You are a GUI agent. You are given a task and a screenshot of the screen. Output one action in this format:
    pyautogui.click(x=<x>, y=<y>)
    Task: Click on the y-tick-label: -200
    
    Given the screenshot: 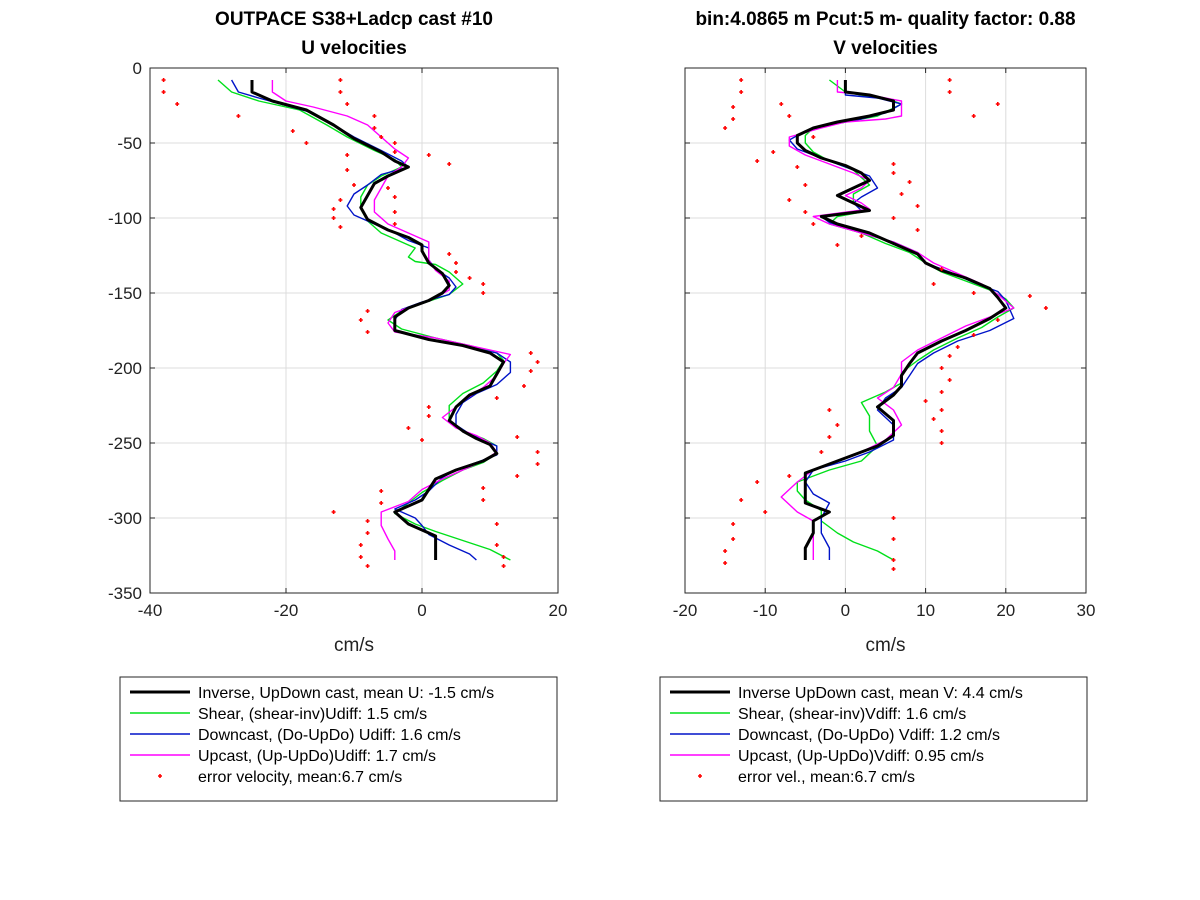 What is the action you would take?
    pyautogui.click(x=125, y=368)
    